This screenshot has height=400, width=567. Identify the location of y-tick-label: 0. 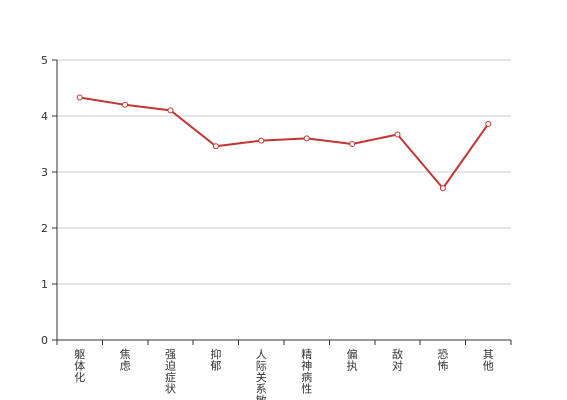
(44, 340).